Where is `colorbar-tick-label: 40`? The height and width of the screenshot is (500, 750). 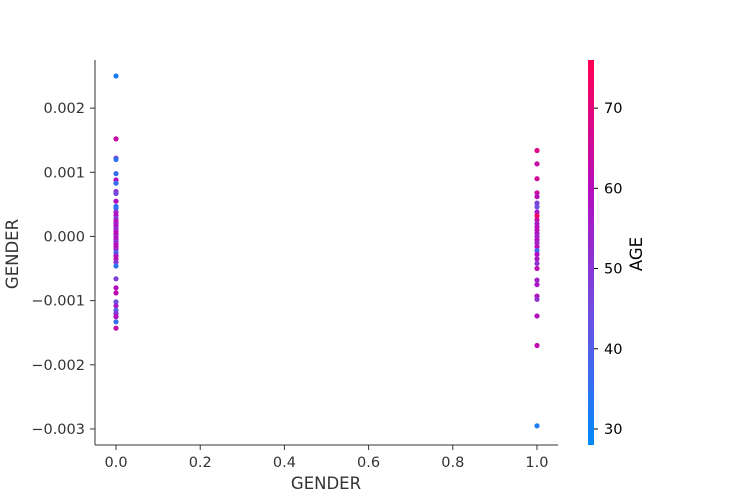
colorbar-tick-label: 40 is located at coordinates (613, 350).